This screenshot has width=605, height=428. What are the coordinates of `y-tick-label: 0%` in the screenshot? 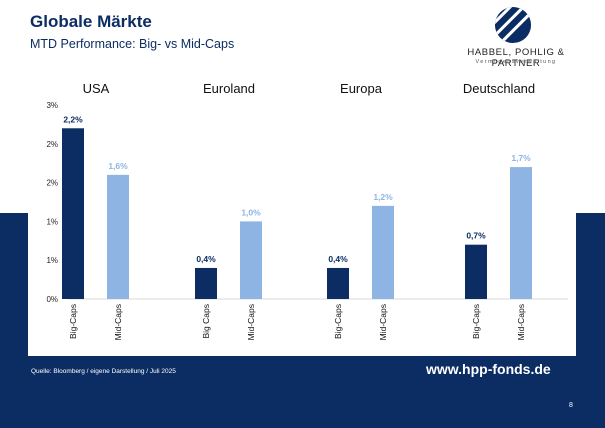 It's located at (52, 299).